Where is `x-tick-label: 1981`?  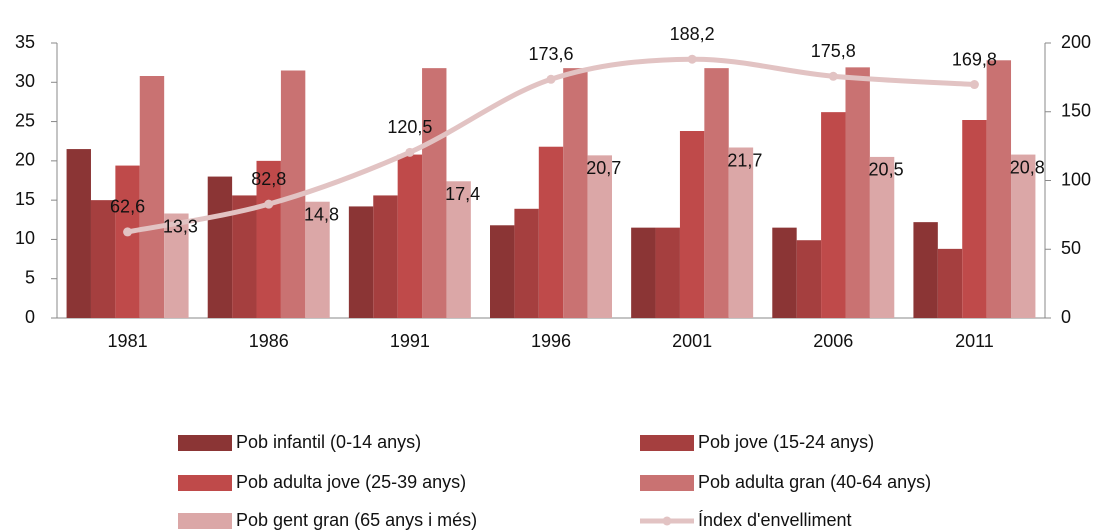 x-tick-label: 1981 is located at coordinates (128, 341).